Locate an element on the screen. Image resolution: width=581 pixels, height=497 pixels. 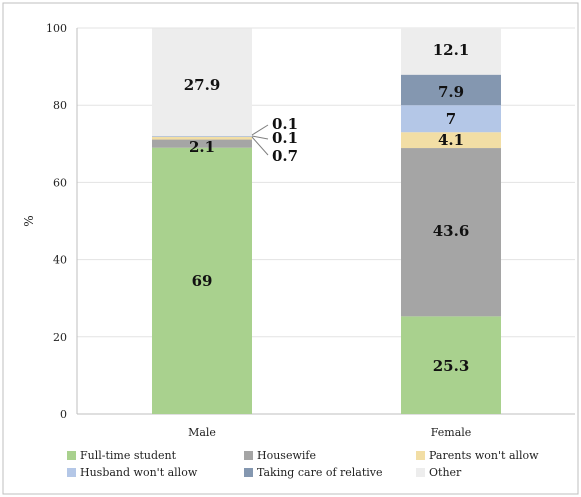
data-label: 7 is located at coordinates (451, 119).